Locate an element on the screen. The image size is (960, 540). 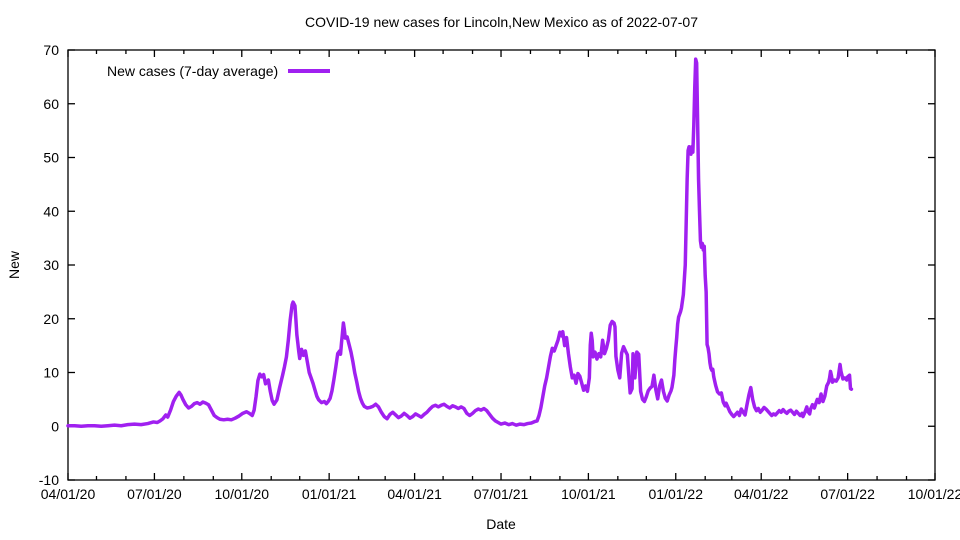
x-tick-label: 01/01/22 is located at coordinates (676, 494).